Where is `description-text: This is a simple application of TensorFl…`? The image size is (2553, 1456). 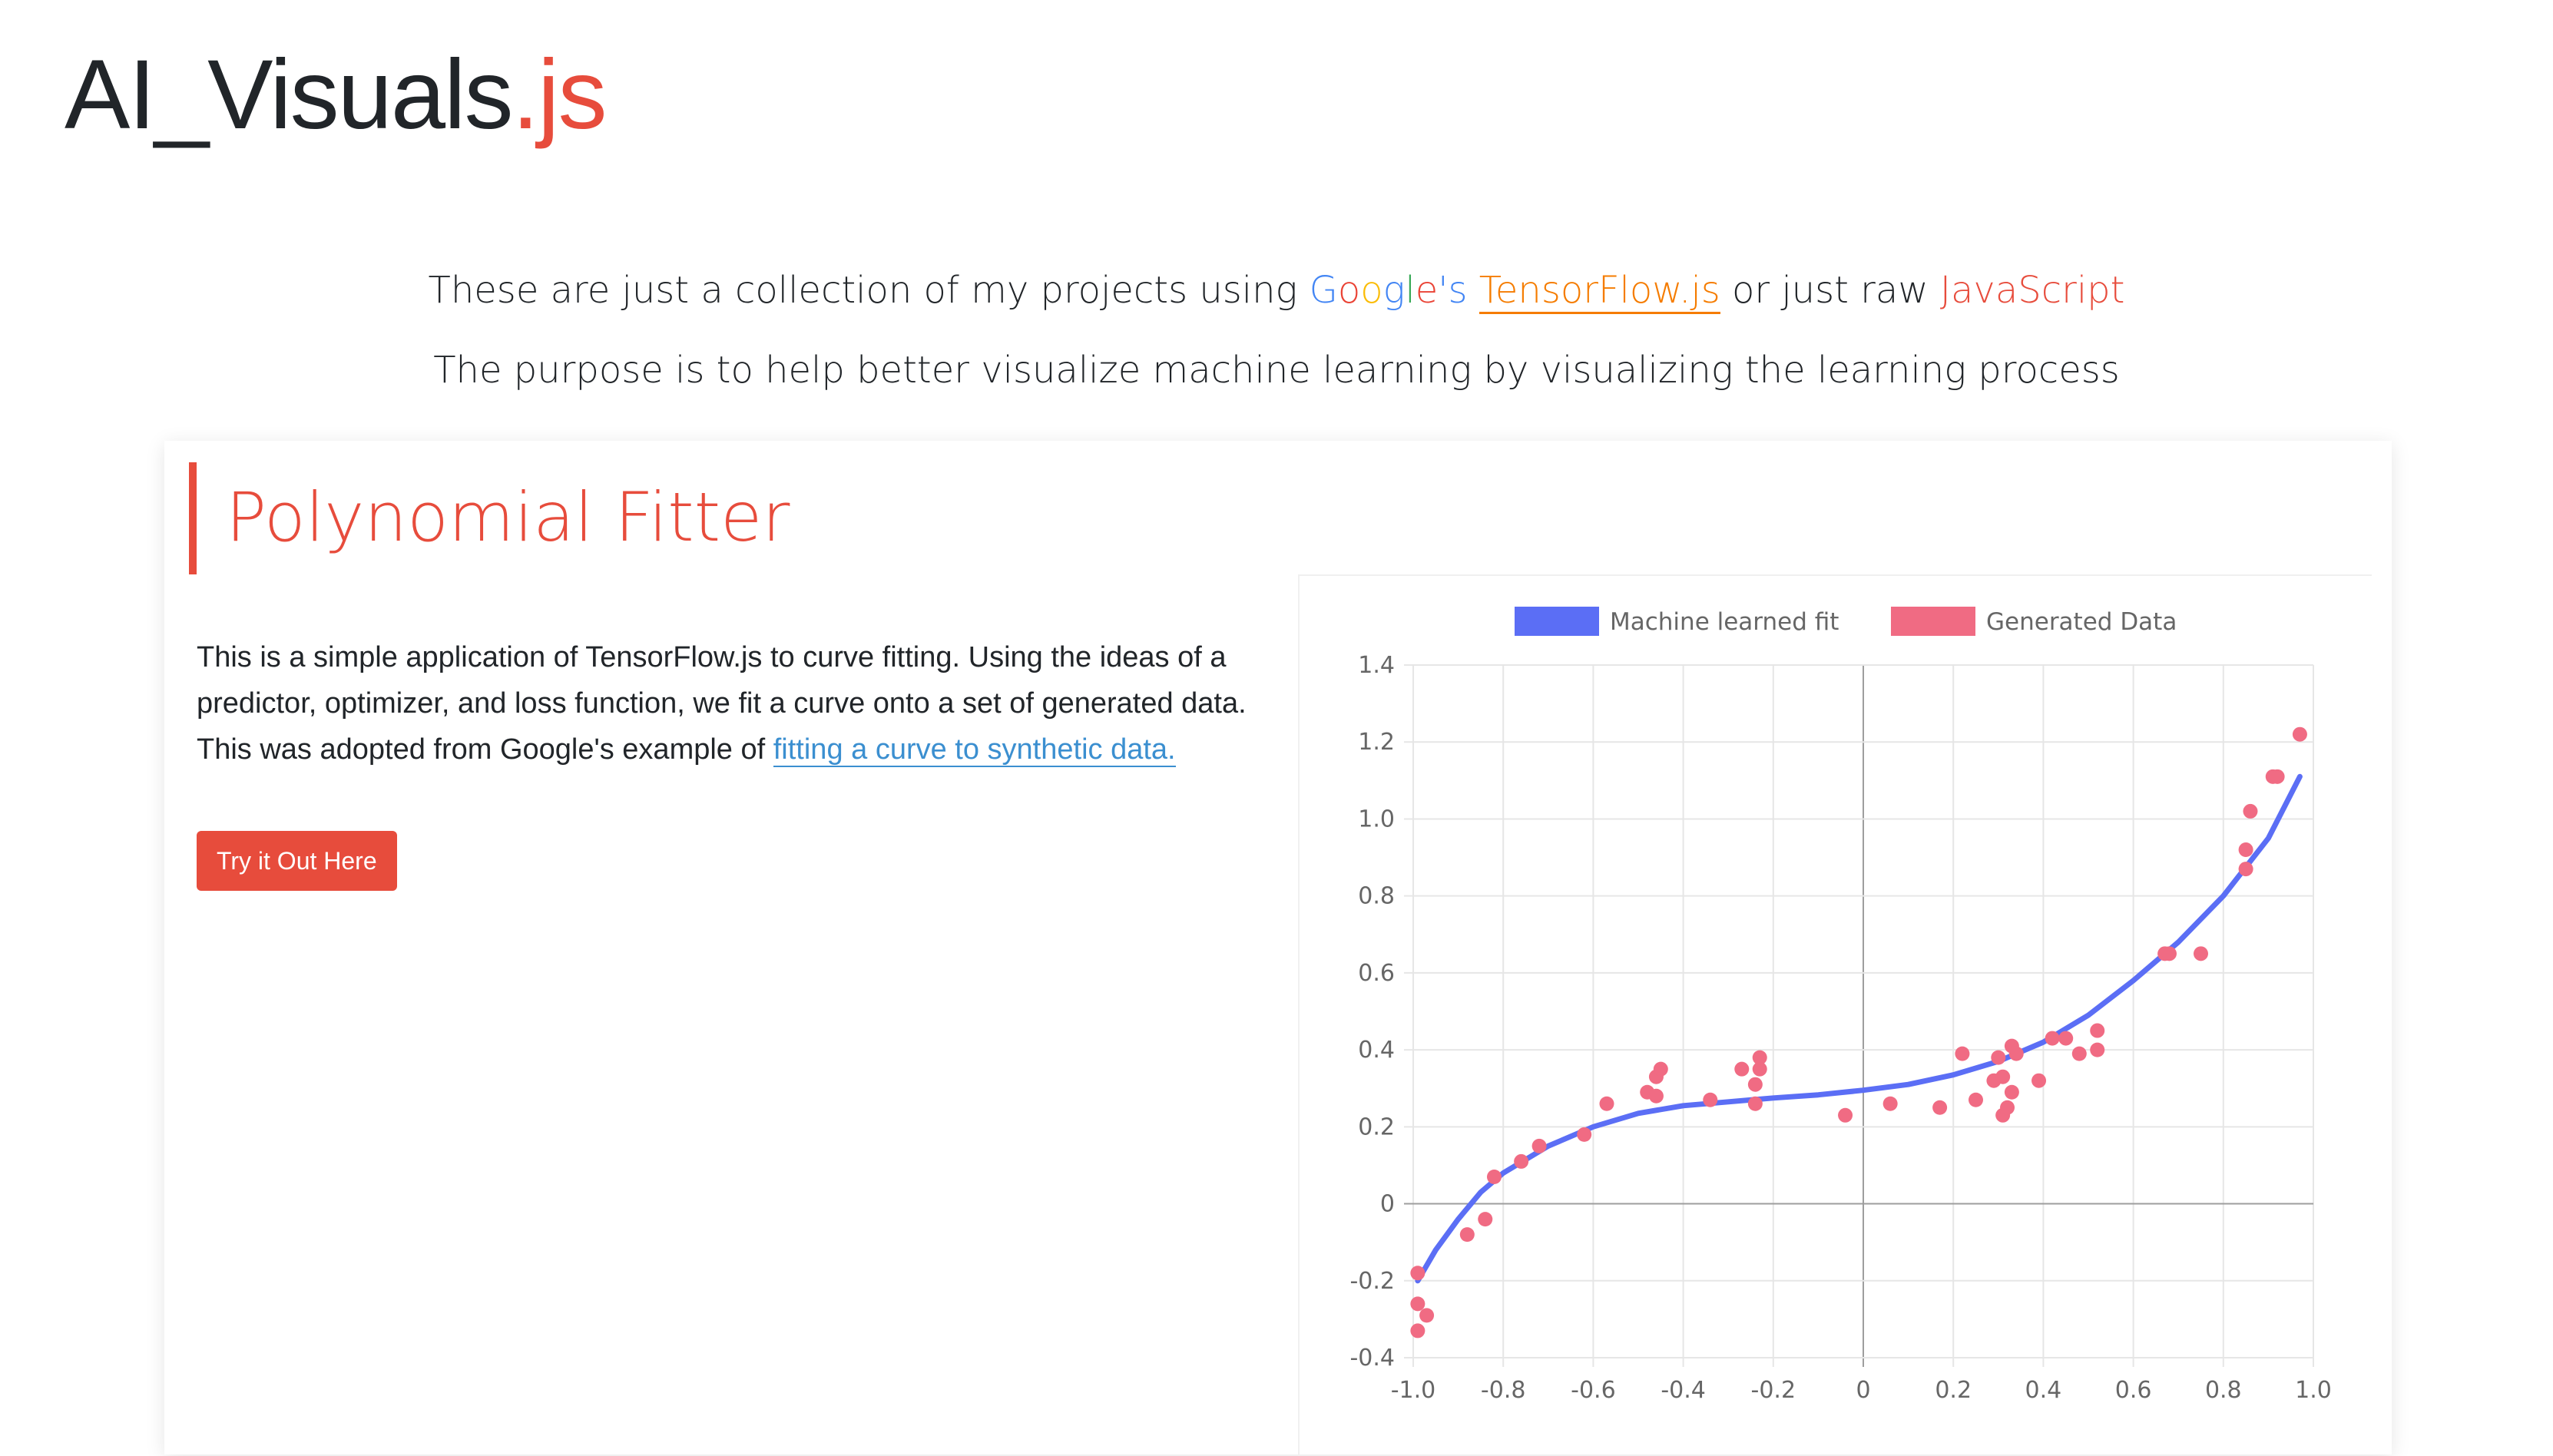 description-text: This is a simple application of TensorFl… is located at coordinates (722, 703).